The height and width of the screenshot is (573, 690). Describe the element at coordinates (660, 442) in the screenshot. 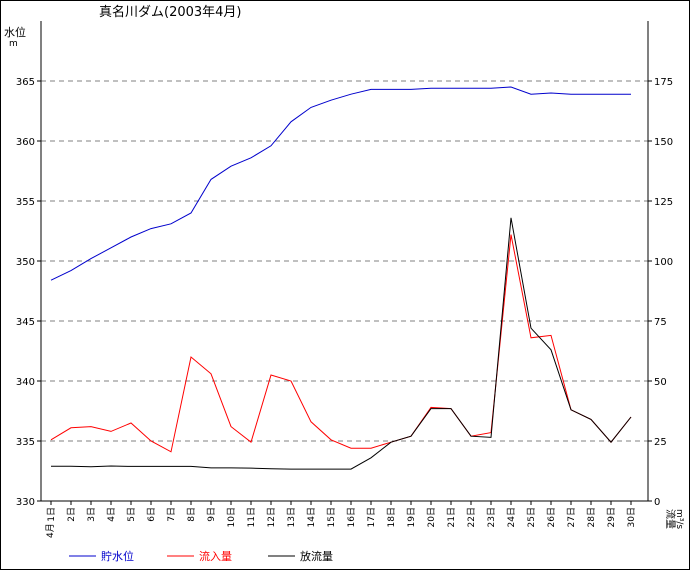

I see `y-right-tick-label: 25` at that location.